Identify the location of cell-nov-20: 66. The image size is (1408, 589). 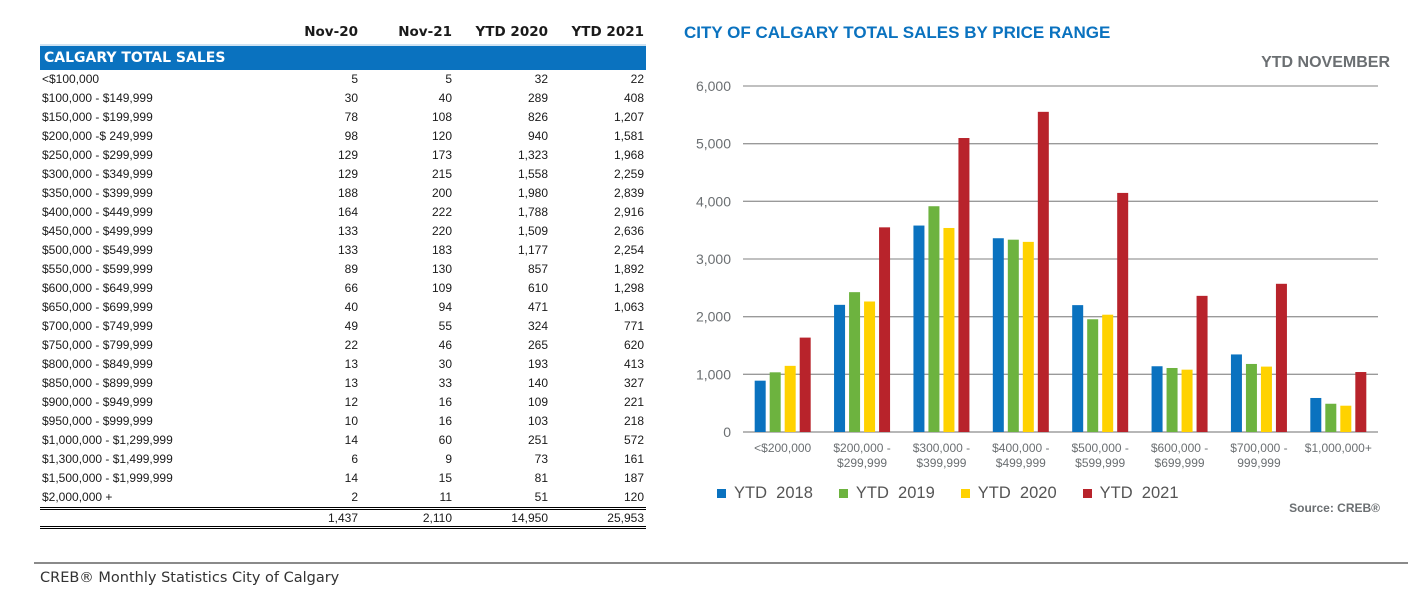
(351, 288).